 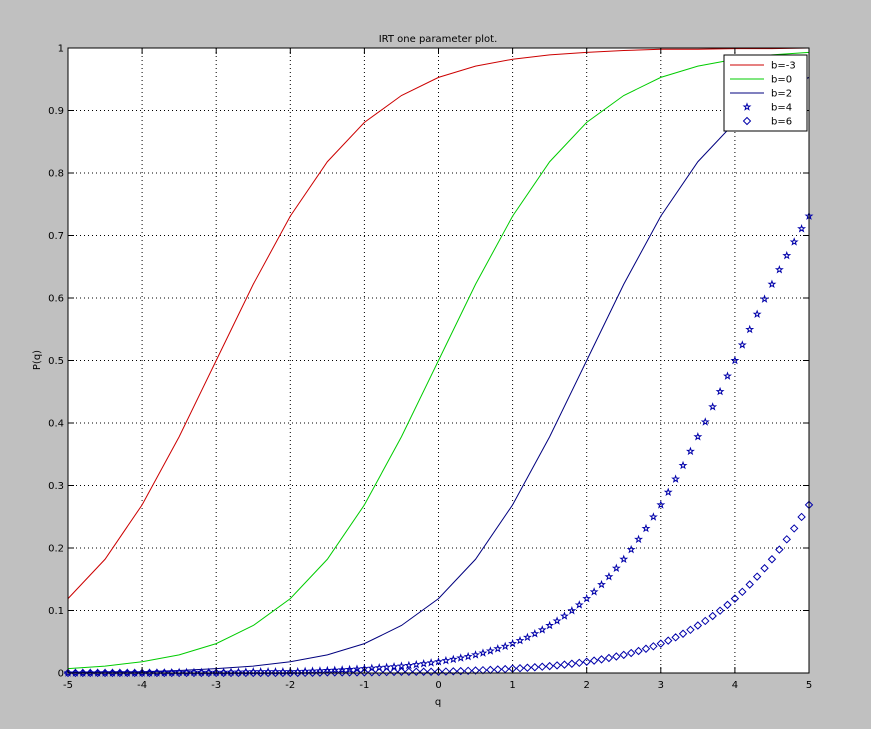 What do you see at coordinates (661, 685) in the screenshot?
I see `x-tick-label: 3` at bounding box center [661, 685].